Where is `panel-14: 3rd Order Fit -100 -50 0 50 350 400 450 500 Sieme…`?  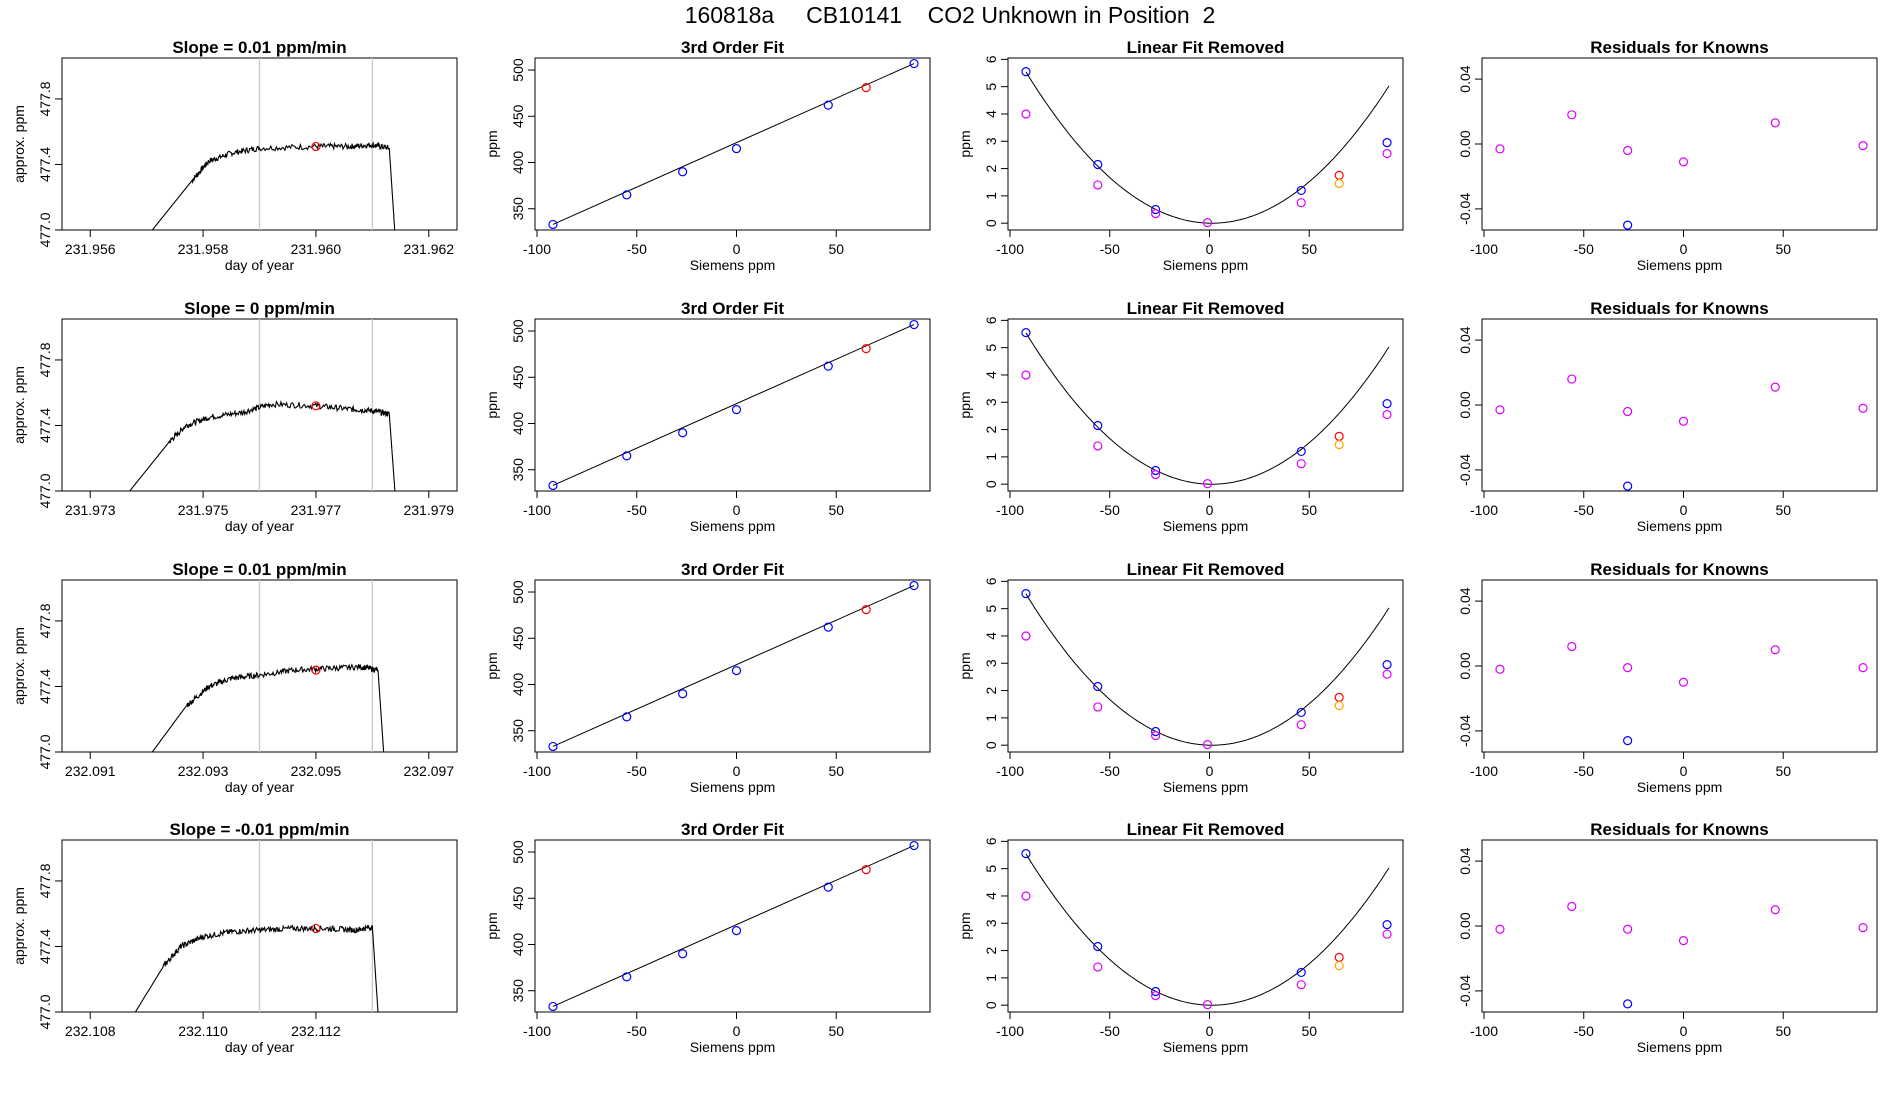 panel-14: 3rd Order Fit -100 -50 0 50 350 400 450 500 Sieme… is located at coordinates (707, 937).